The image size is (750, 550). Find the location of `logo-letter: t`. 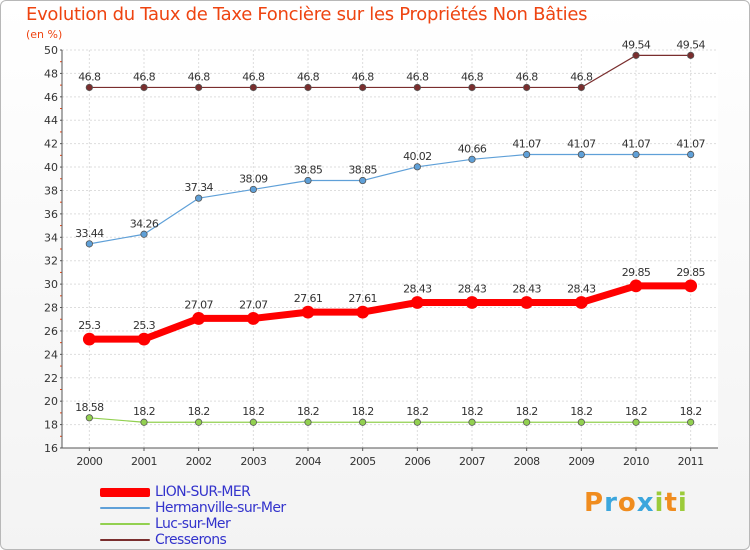

logo-letter: t is located at coordinates (671, 503).